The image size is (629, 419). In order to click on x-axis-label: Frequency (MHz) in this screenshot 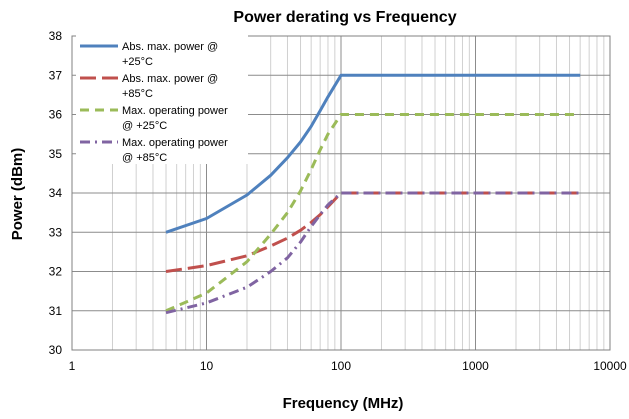, I will do `click(343, 403)`.